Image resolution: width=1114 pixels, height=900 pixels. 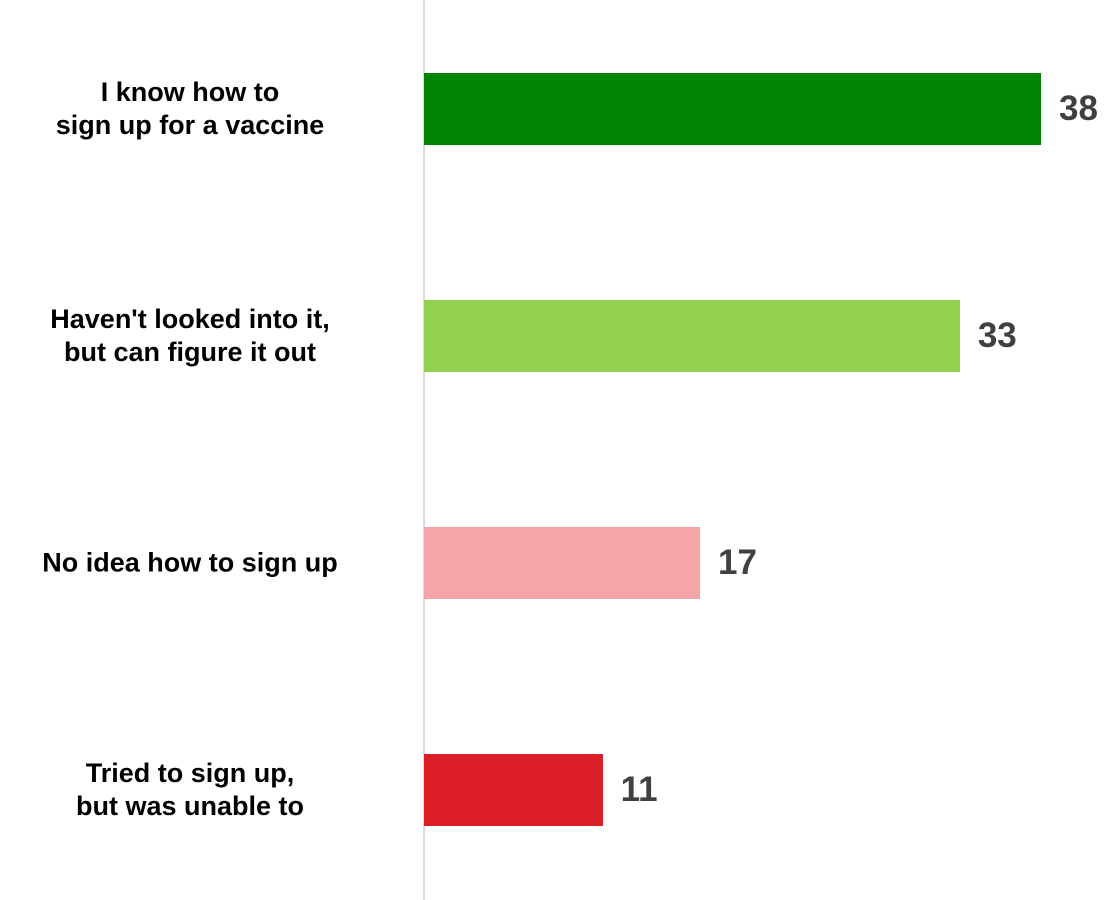 What do you see at coordinates (190, 562) in the screenshot?
I see `category-label: No idea how to sign up` at bounding box center [190, 562].